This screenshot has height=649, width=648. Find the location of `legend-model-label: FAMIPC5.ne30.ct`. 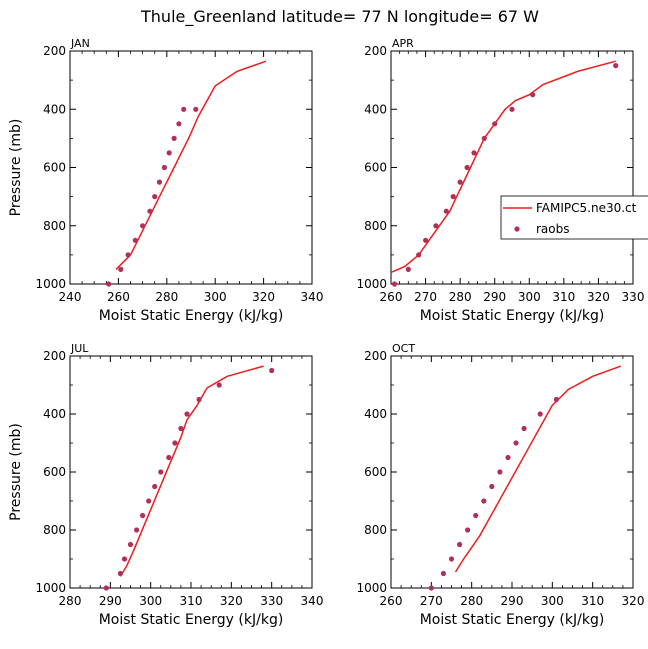

legend-model-label: FAMIPC5.ne30.ct is located at coordinates (586, 208).